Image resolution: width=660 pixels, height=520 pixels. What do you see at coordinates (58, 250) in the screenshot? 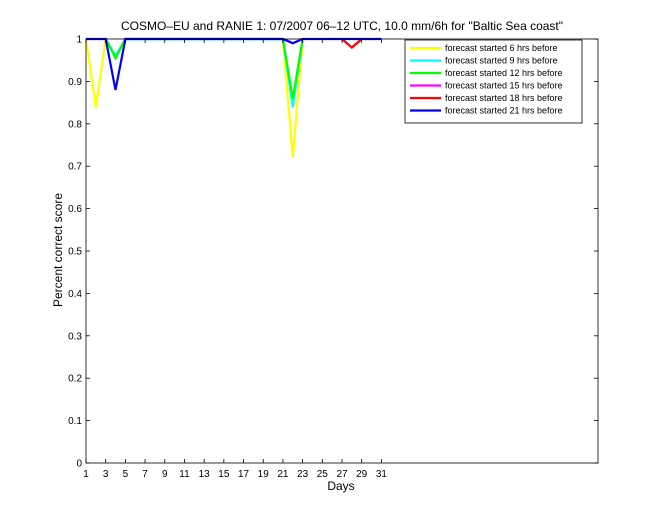
I see `y-axis-title: Percent correct score` at bounding box center [58, 250].